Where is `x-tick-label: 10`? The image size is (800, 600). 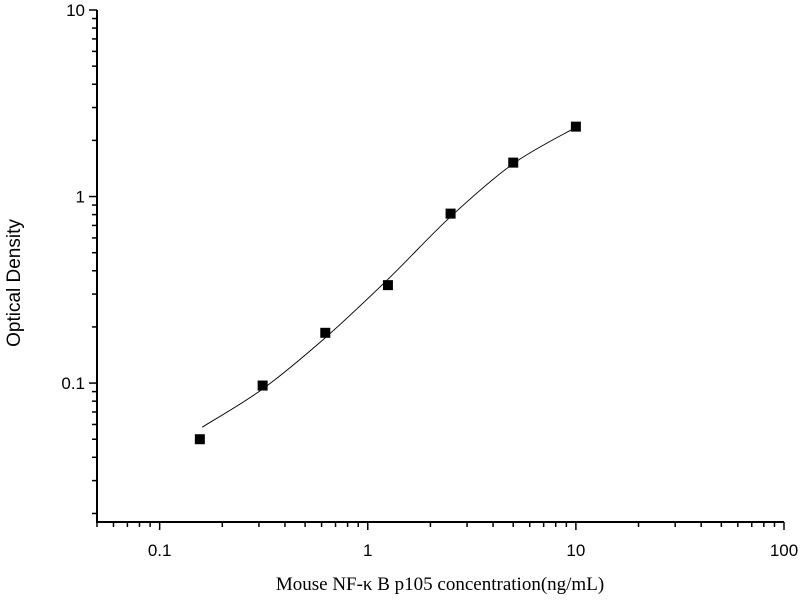 x-tick-label: 10 is located at coordinates (575, 550).